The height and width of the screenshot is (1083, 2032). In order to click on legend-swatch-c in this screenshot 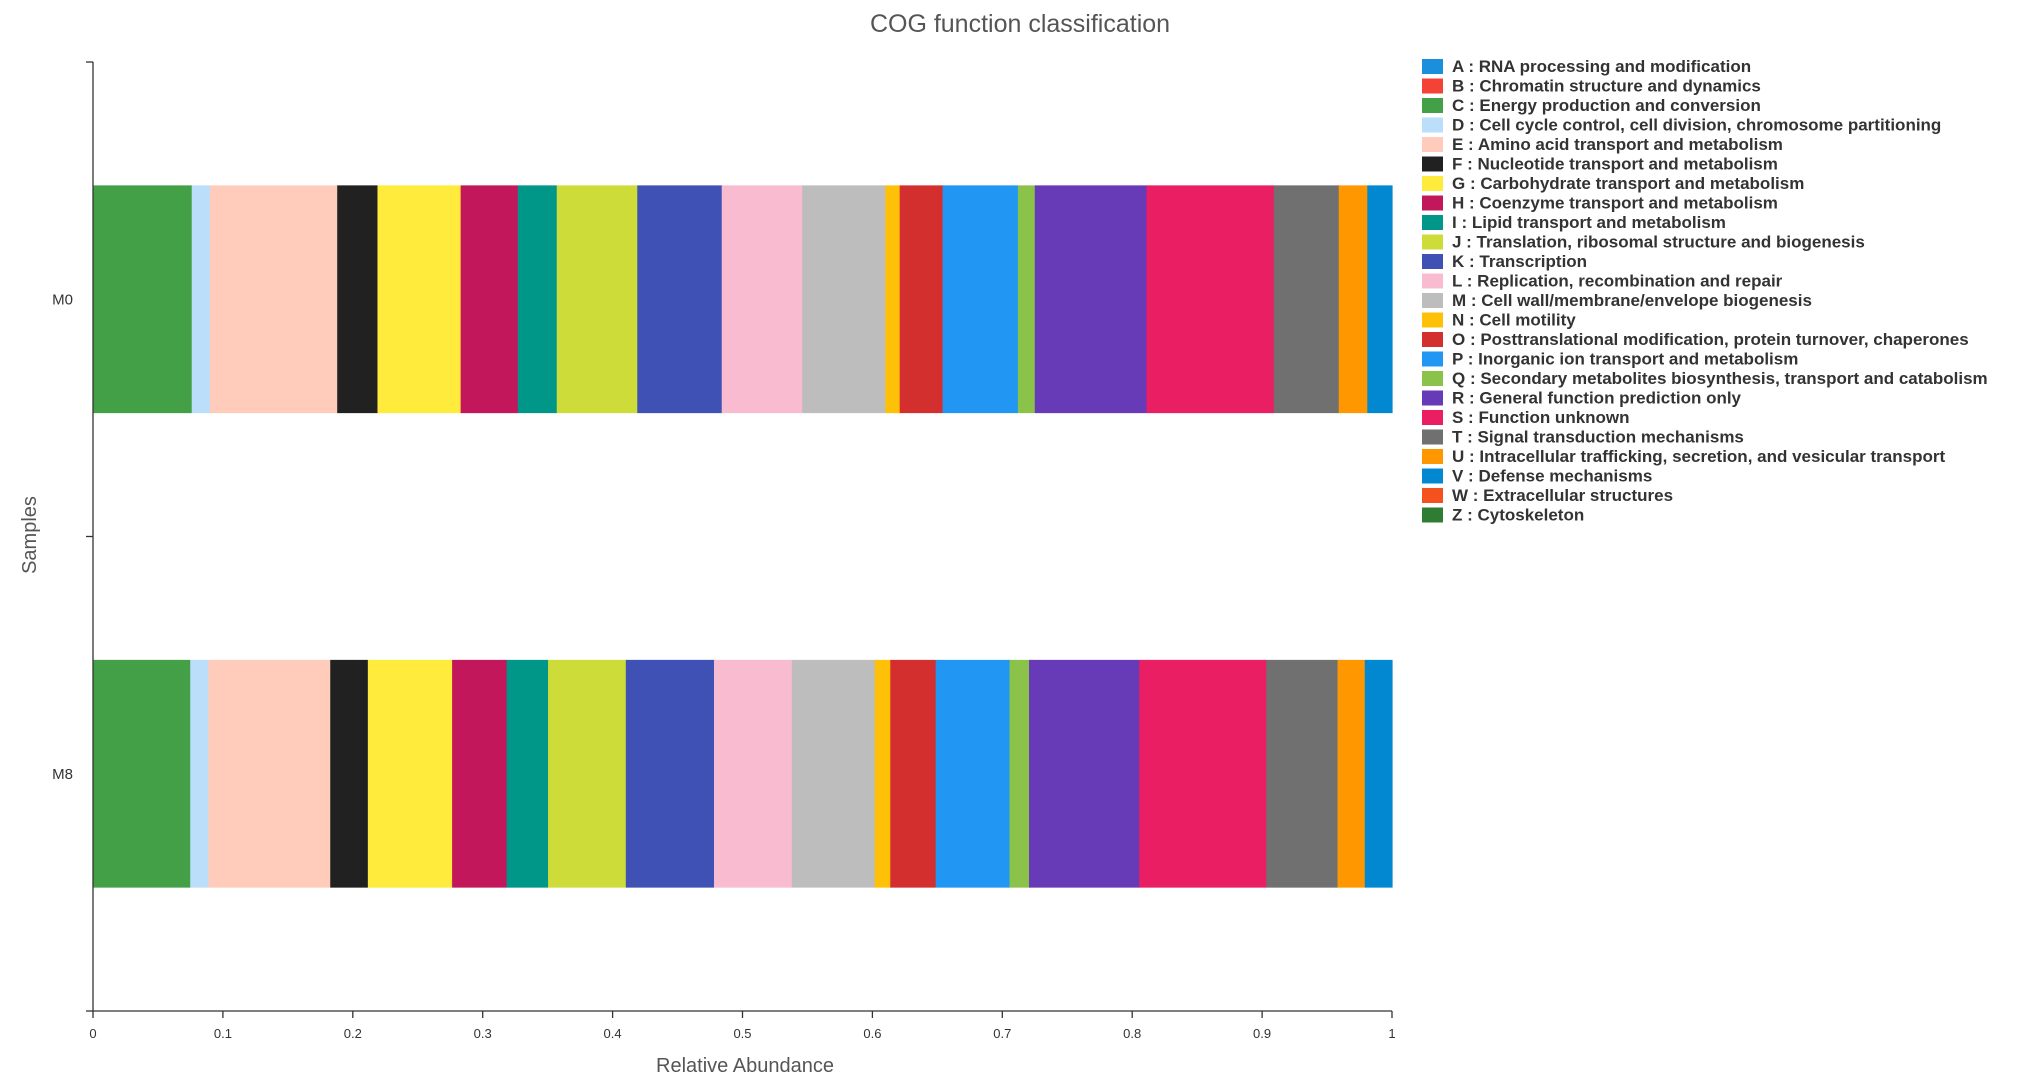, I will do `click(1432, 105)`.